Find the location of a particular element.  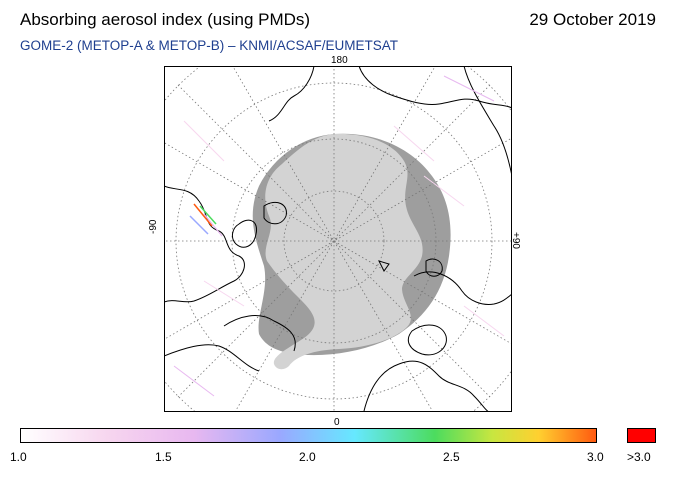

map-title: Absorbing aerosol index (using PMDs) is located at coordinates (165, 19).